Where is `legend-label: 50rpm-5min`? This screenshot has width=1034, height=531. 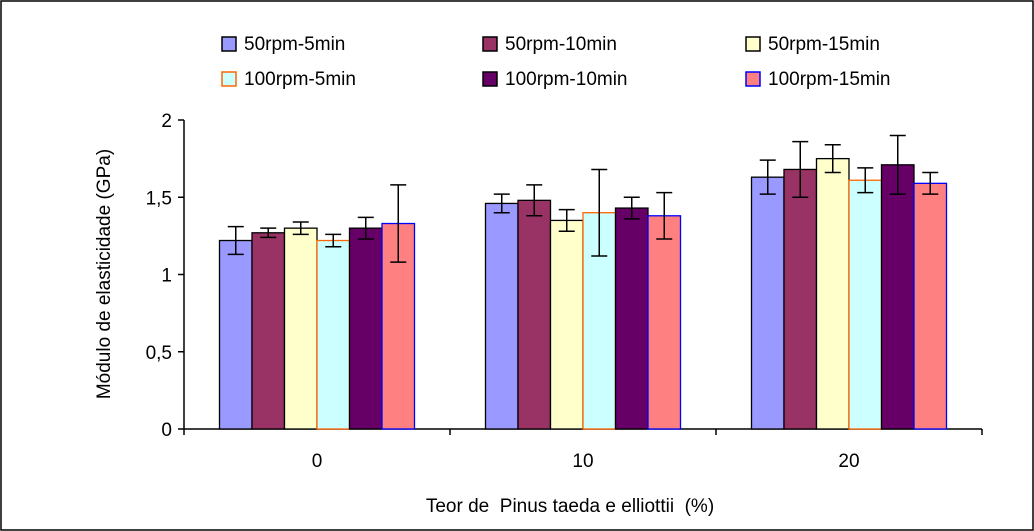
legend-label: 50rpm-5min is located at coordinates (294, 44).